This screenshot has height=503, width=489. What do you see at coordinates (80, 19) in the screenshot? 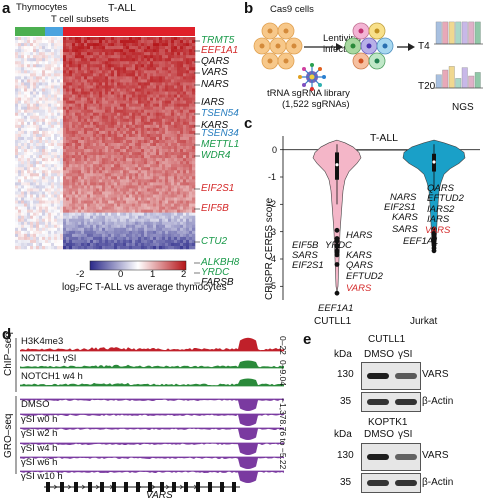
I see `group-label-t-cell-subsets: T cell subsets` at bounding box center [80, 19].